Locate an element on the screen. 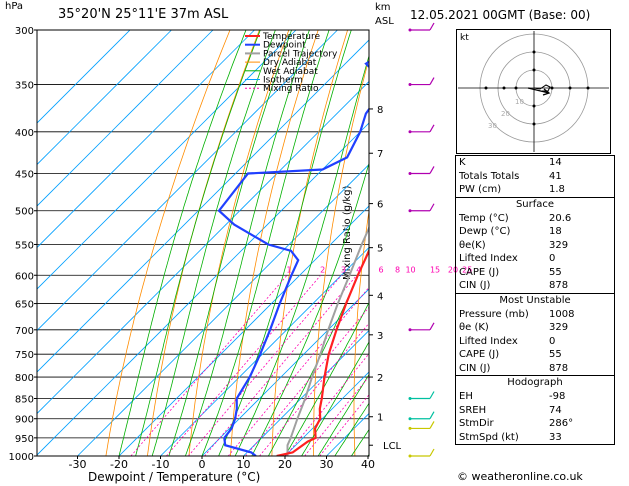 This screenshot has height=486, width=629. mu-row: Pressure (mb) 1008 is located at coordinates (517, 314).